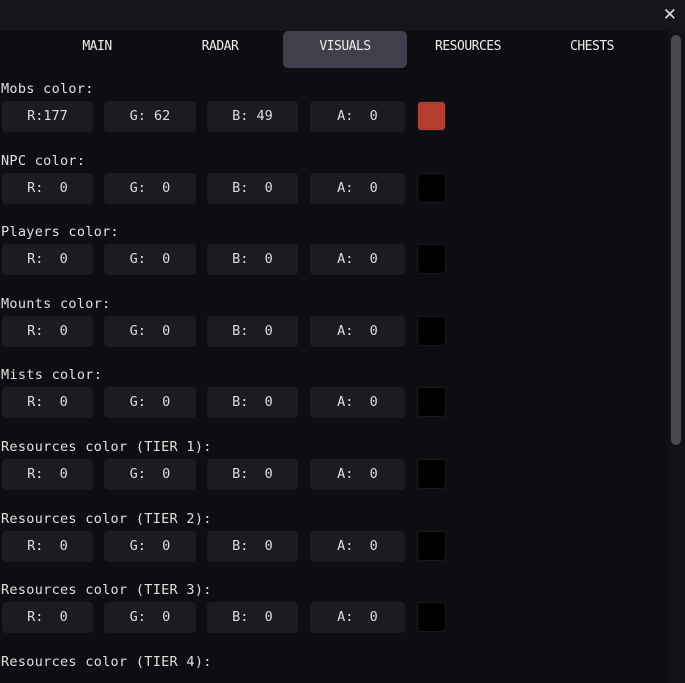 The width and height of the screenshot is (685, 683). I want to click on color-section: Players color: R: 0 G: 0 B: 0 A: 0, so click(334, 250).